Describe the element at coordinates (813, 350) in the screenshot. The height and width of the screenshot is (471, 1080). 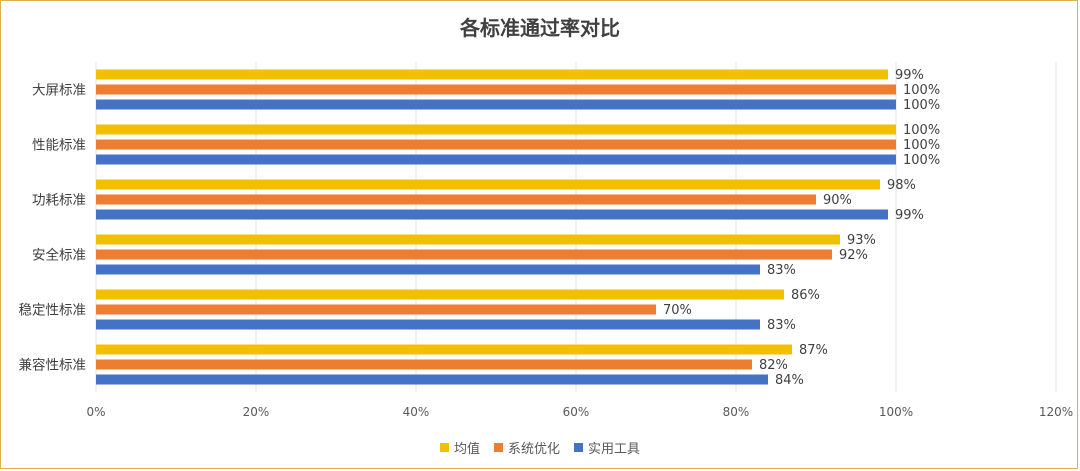
I see `data-label: 87%` at that location.